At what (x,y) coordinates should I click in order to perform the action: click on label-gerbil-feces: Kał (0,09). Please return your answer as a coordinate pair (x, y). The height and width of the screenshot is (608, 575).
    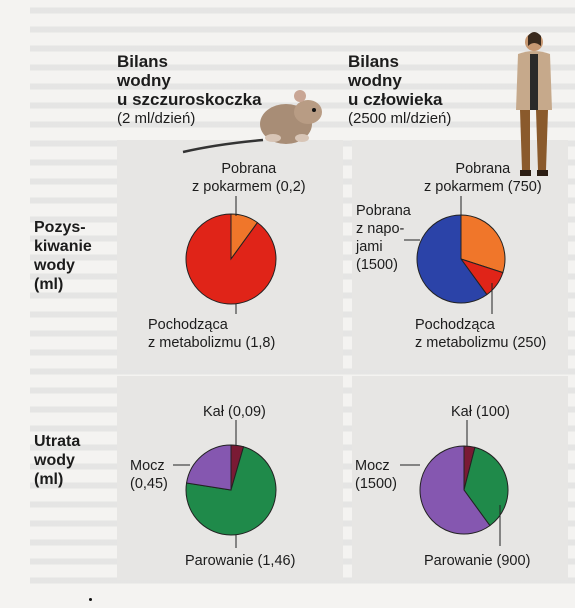
    Looking at the image, I should click on (234, 412).